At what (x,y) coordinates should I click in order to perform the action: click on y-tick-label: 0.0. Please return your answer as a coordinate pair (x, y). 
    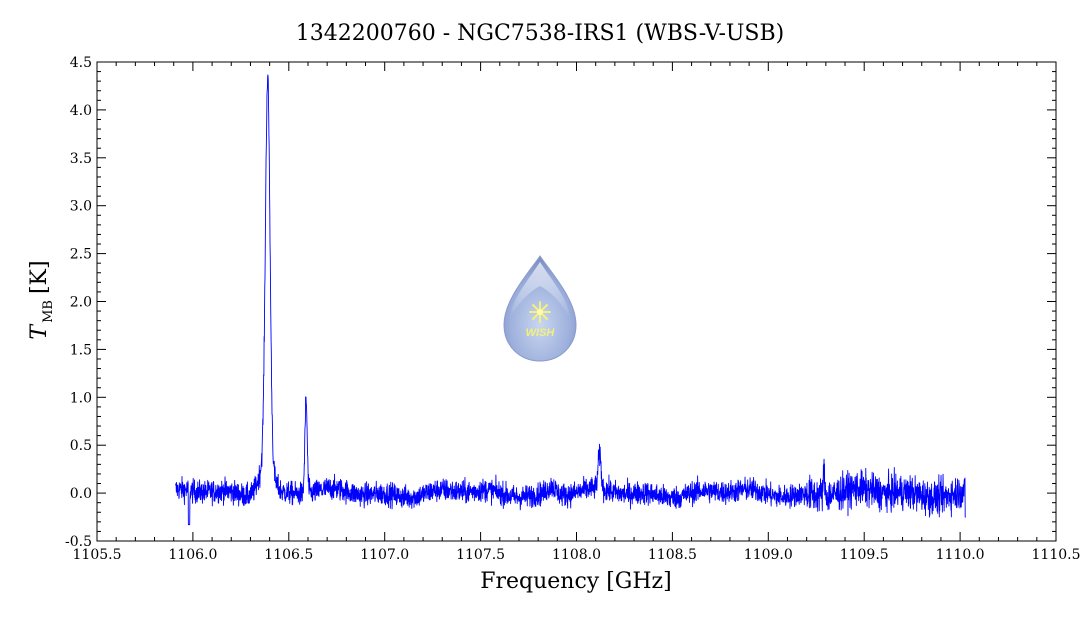
    Looking at the image, I should click on (81, 494).